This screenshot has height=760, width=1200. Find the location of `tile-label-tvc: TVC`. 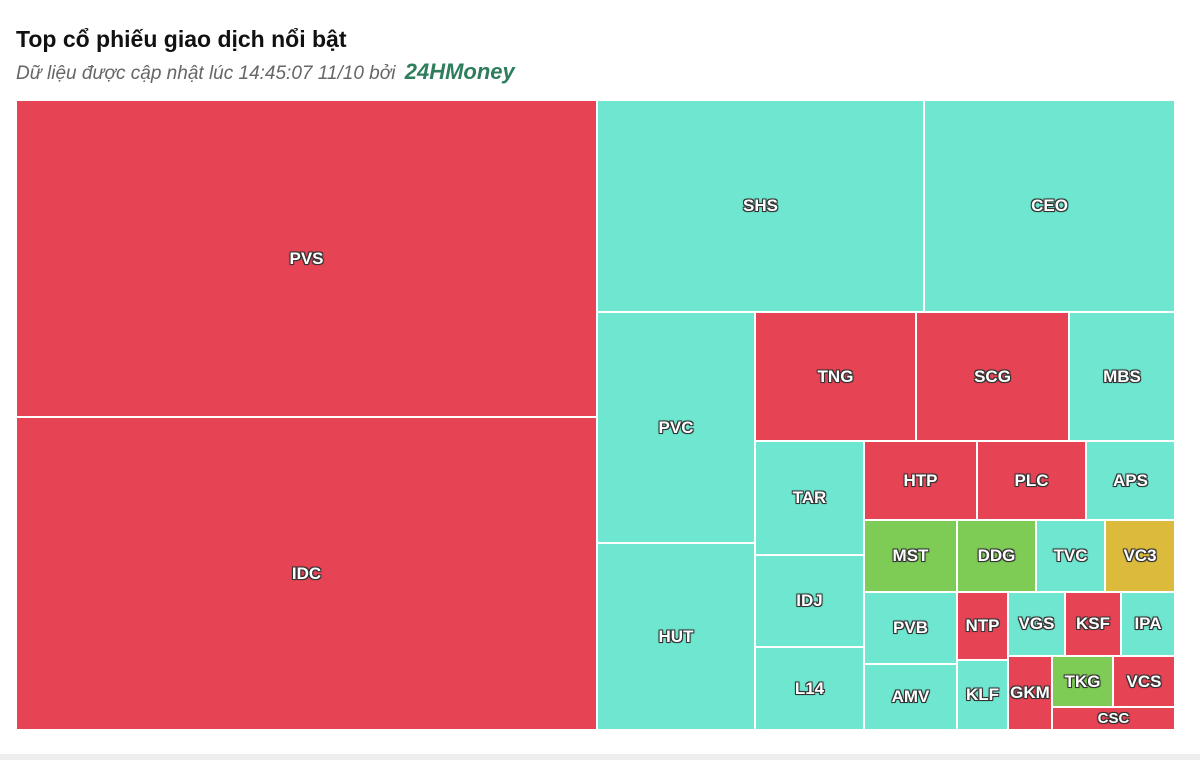

tile-label-tvc: TVC is located at coordinates (1070, 555).